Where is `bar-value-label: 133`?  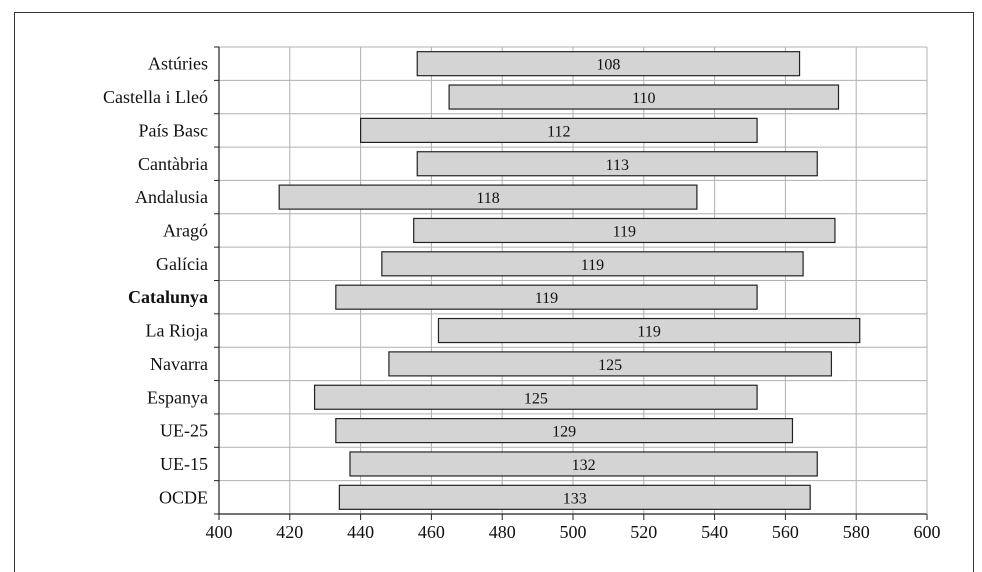 bar-value-label: 133 is located at coordinates (575, 498).